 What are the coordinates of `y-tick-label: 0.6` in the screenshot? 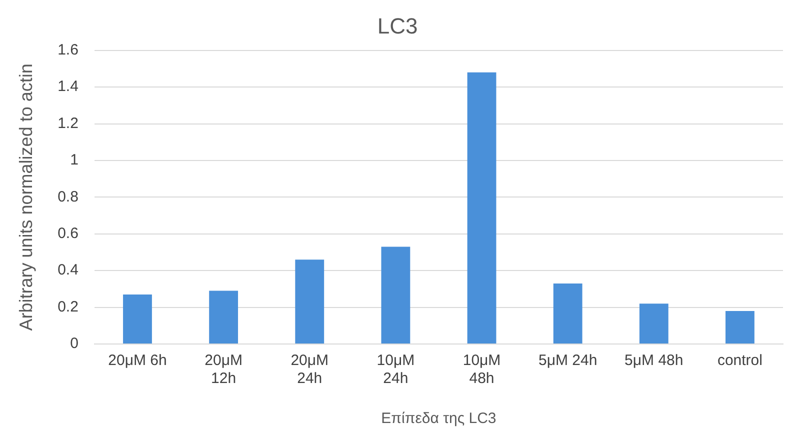 It's located at (68, 233).